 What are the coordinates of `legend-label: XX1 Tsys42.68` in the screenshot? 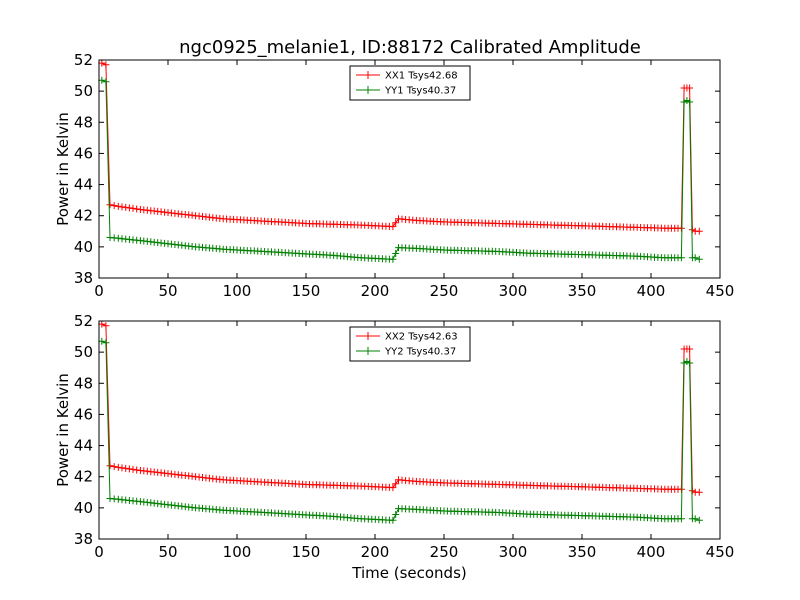 It's located at (421, 76).